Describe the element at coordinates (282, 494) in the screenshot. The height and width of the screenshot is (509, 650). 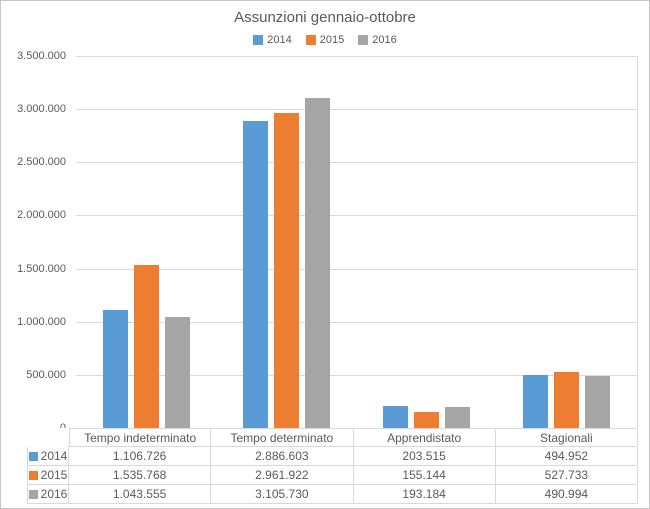
I see `table-value-cell: 3.105.730` at that location.